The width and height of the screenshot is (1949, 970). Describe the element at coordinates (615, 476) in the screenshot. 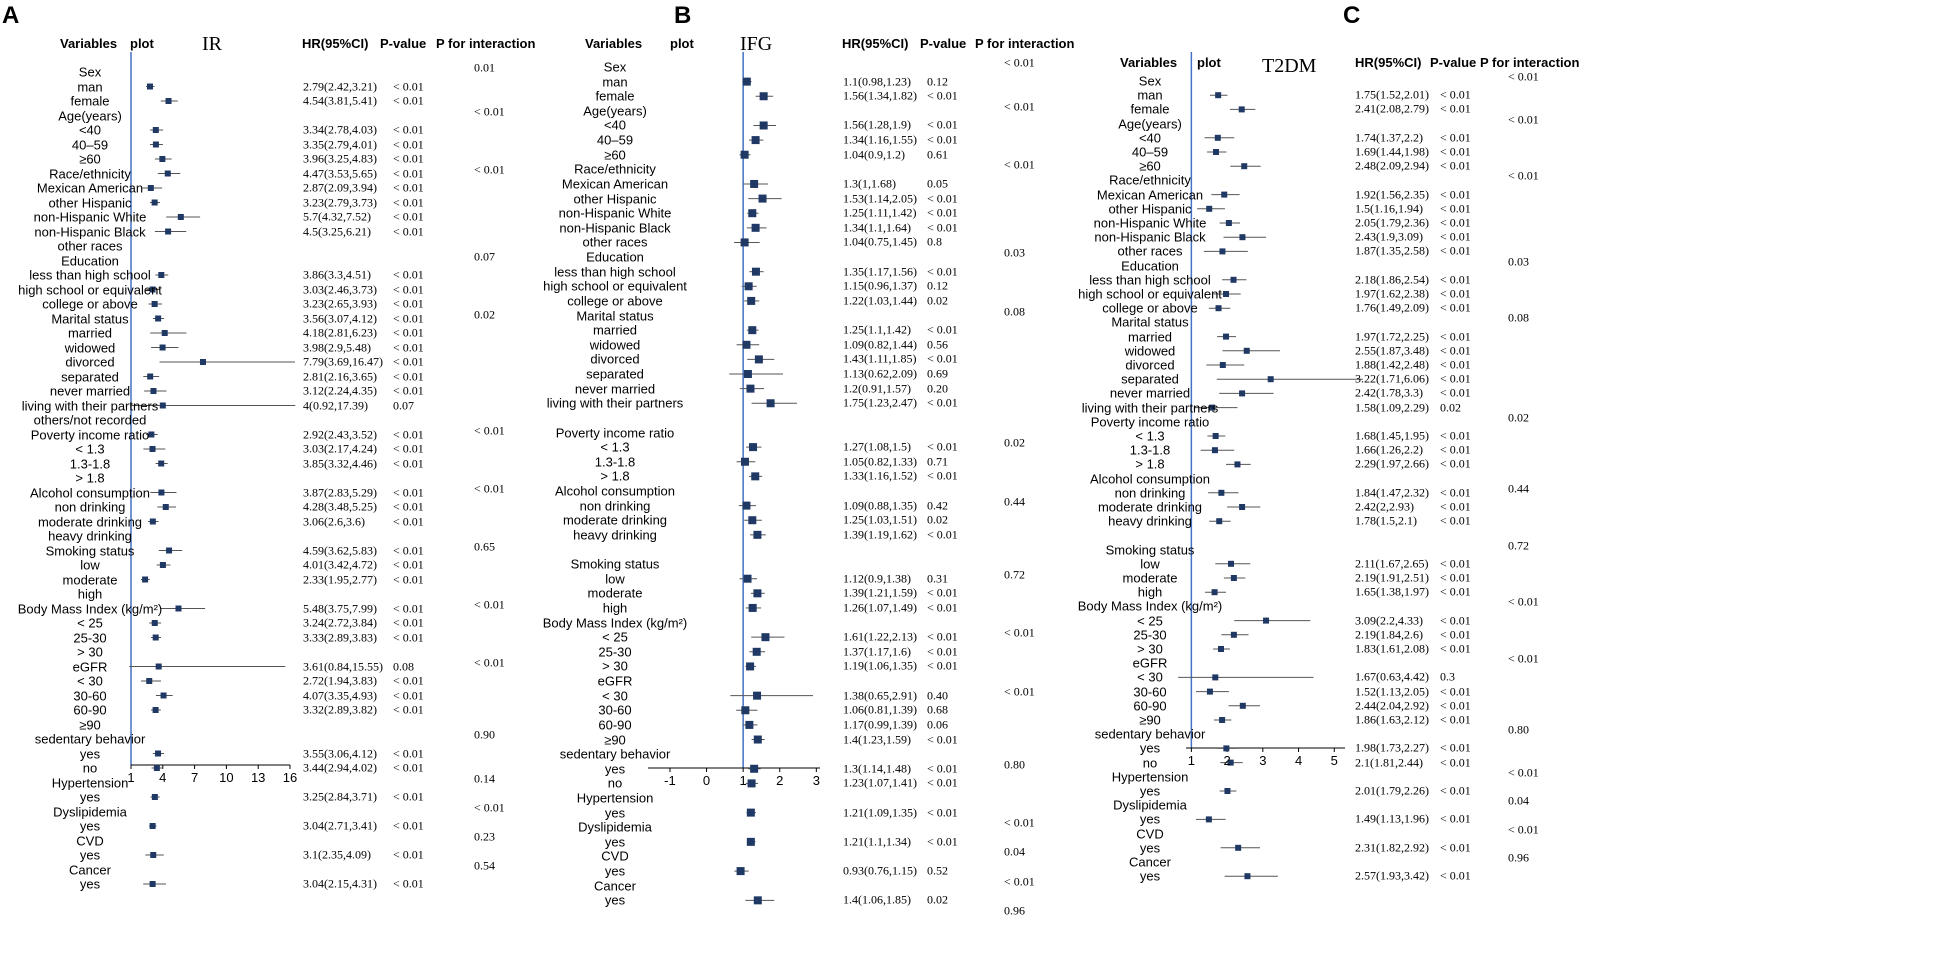

I see `row-label: > 1.8` at that location.